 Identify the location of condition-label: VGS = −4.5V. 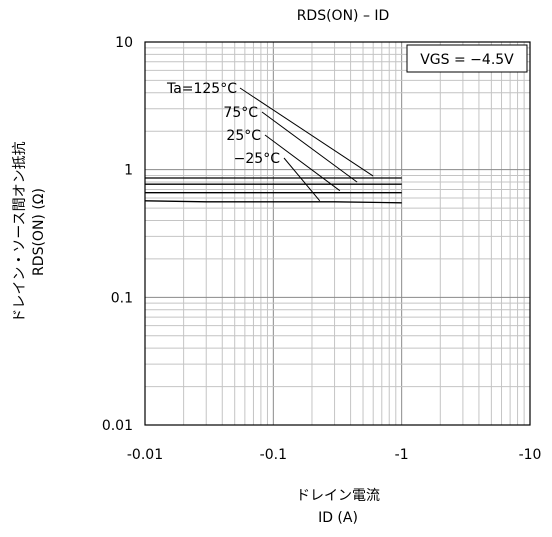
(467, 60).